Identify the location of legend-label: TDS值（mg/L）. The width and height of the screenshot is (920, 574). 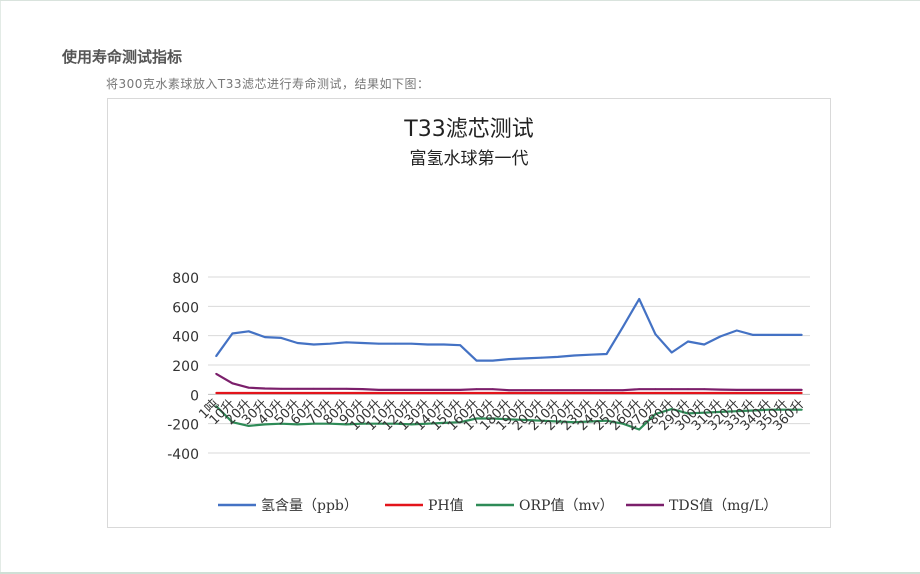
(723, 506).